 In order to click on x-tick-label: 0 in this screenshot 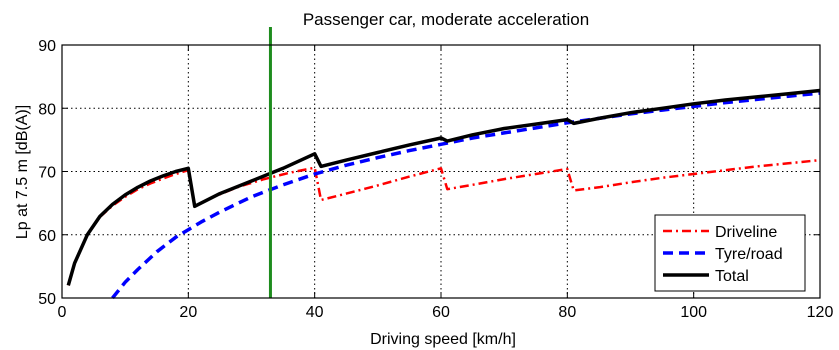, I will do `click(62, 312)`.